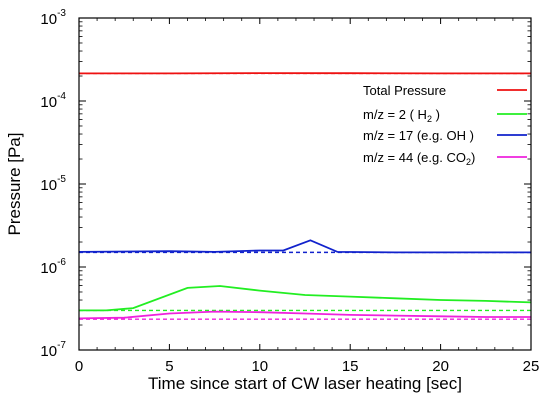 Image resolution: width=550 pixels, height=400 pixels. What do you see at coordinates (304, 315) in the screenshot?
I see `series-3-line` at bounding box center [304, 315].